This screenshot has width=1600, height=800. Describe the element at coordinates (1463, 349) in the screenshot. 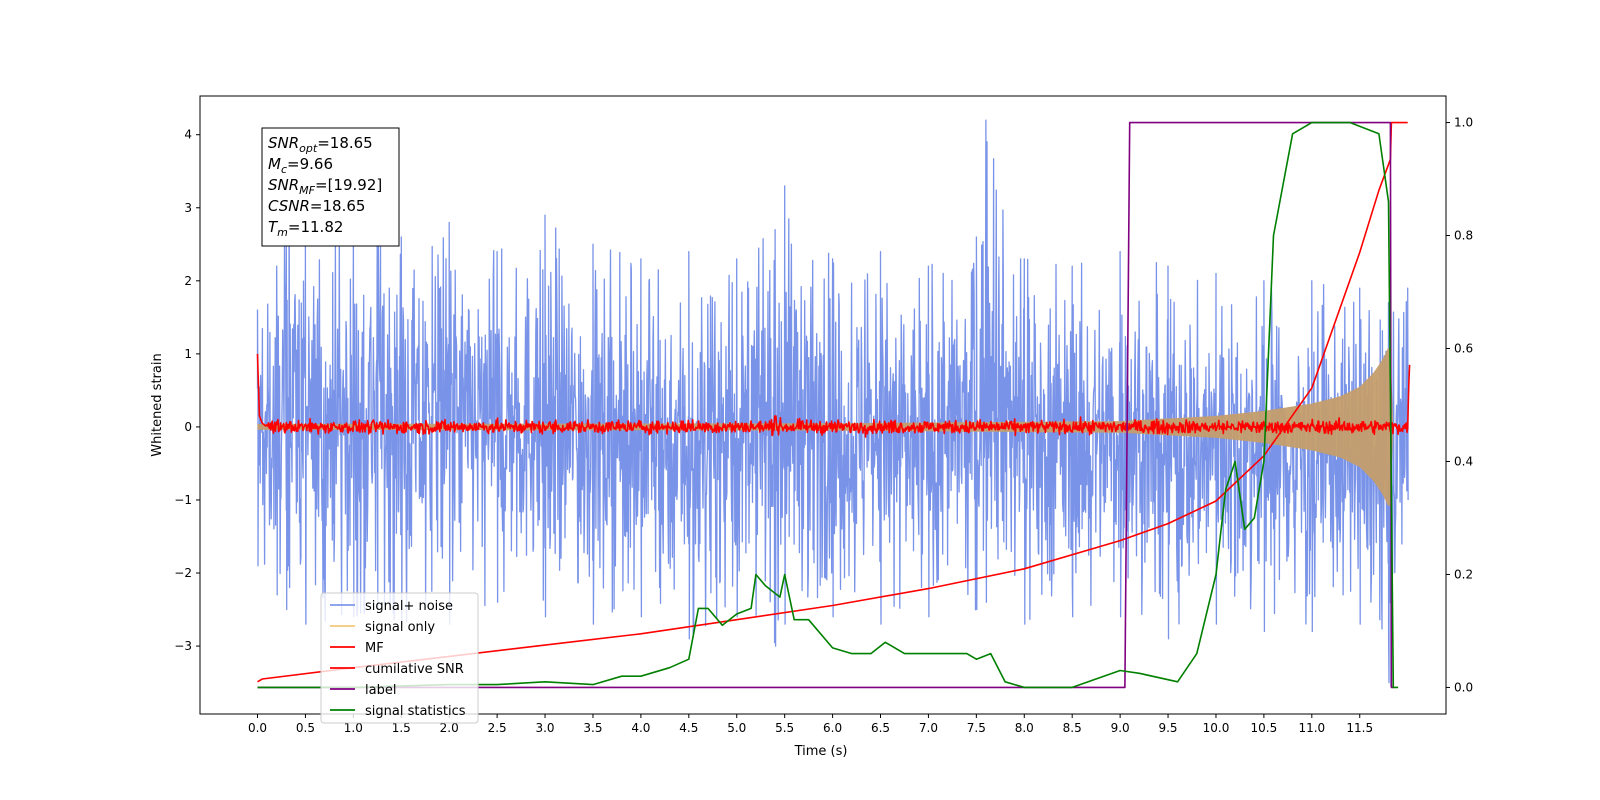

I see `y2-tick-label: 0.6` at that location.